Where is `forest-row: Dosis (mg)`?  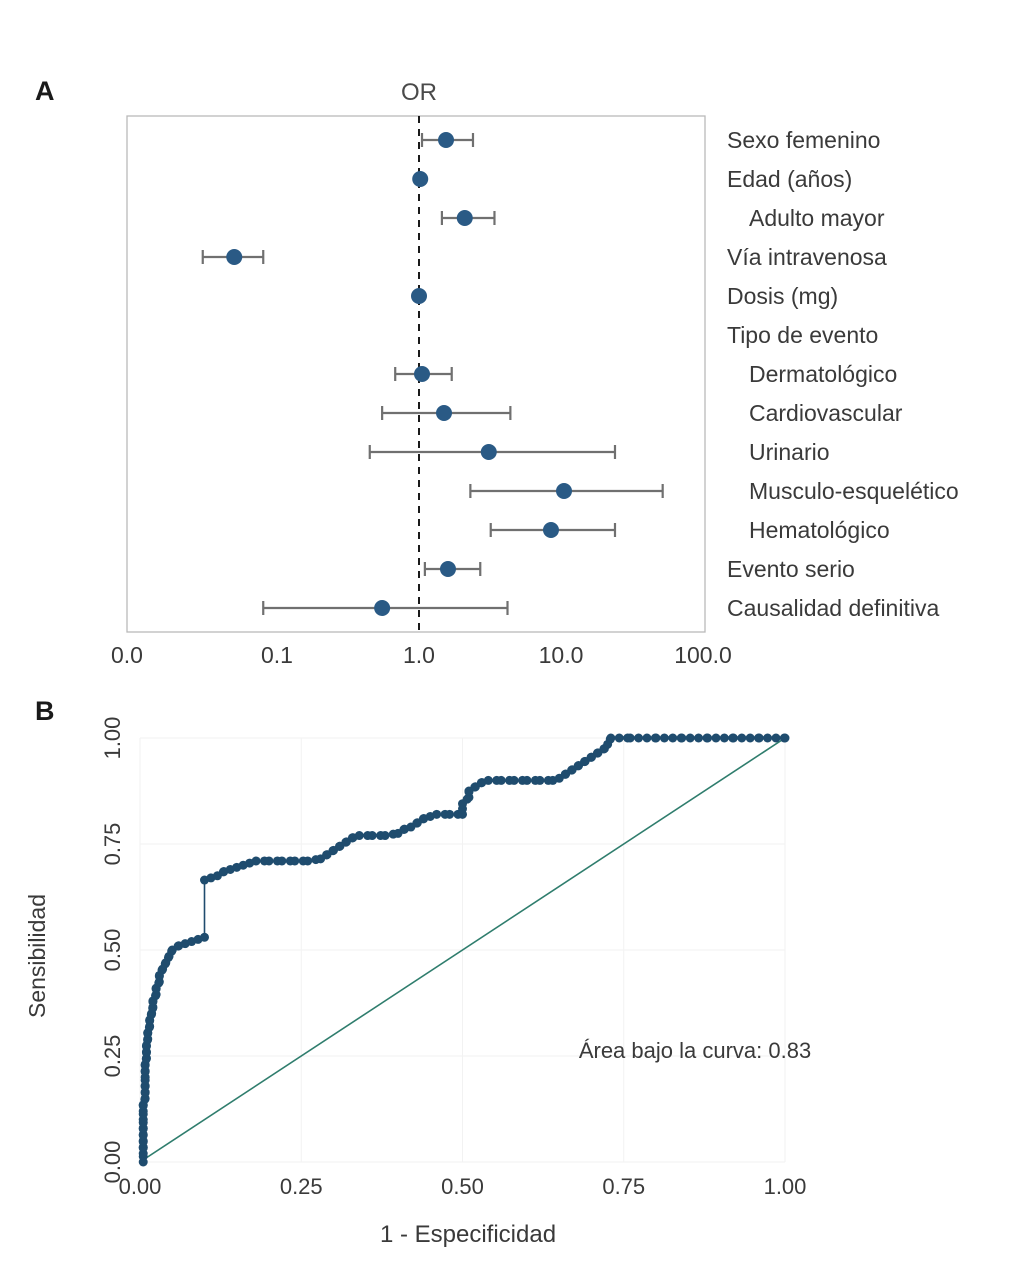 forest-row: Dosis (mg) is located at coordinates (624, 296).